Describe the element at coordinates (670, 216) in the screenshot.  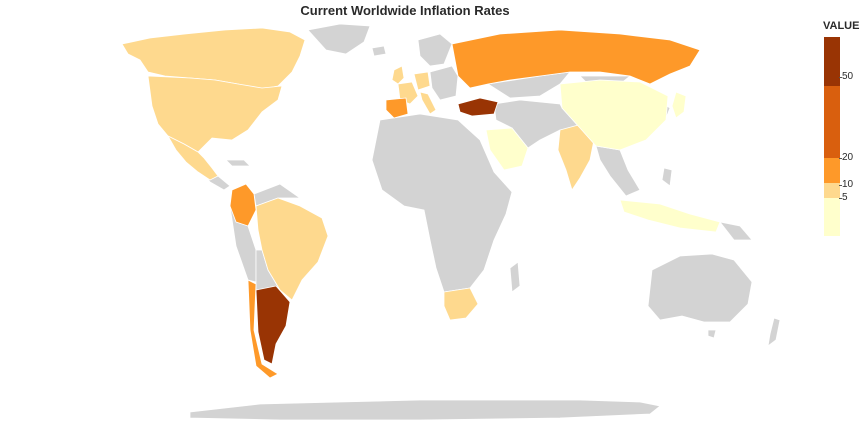
I see `country-indonesia` at that location.